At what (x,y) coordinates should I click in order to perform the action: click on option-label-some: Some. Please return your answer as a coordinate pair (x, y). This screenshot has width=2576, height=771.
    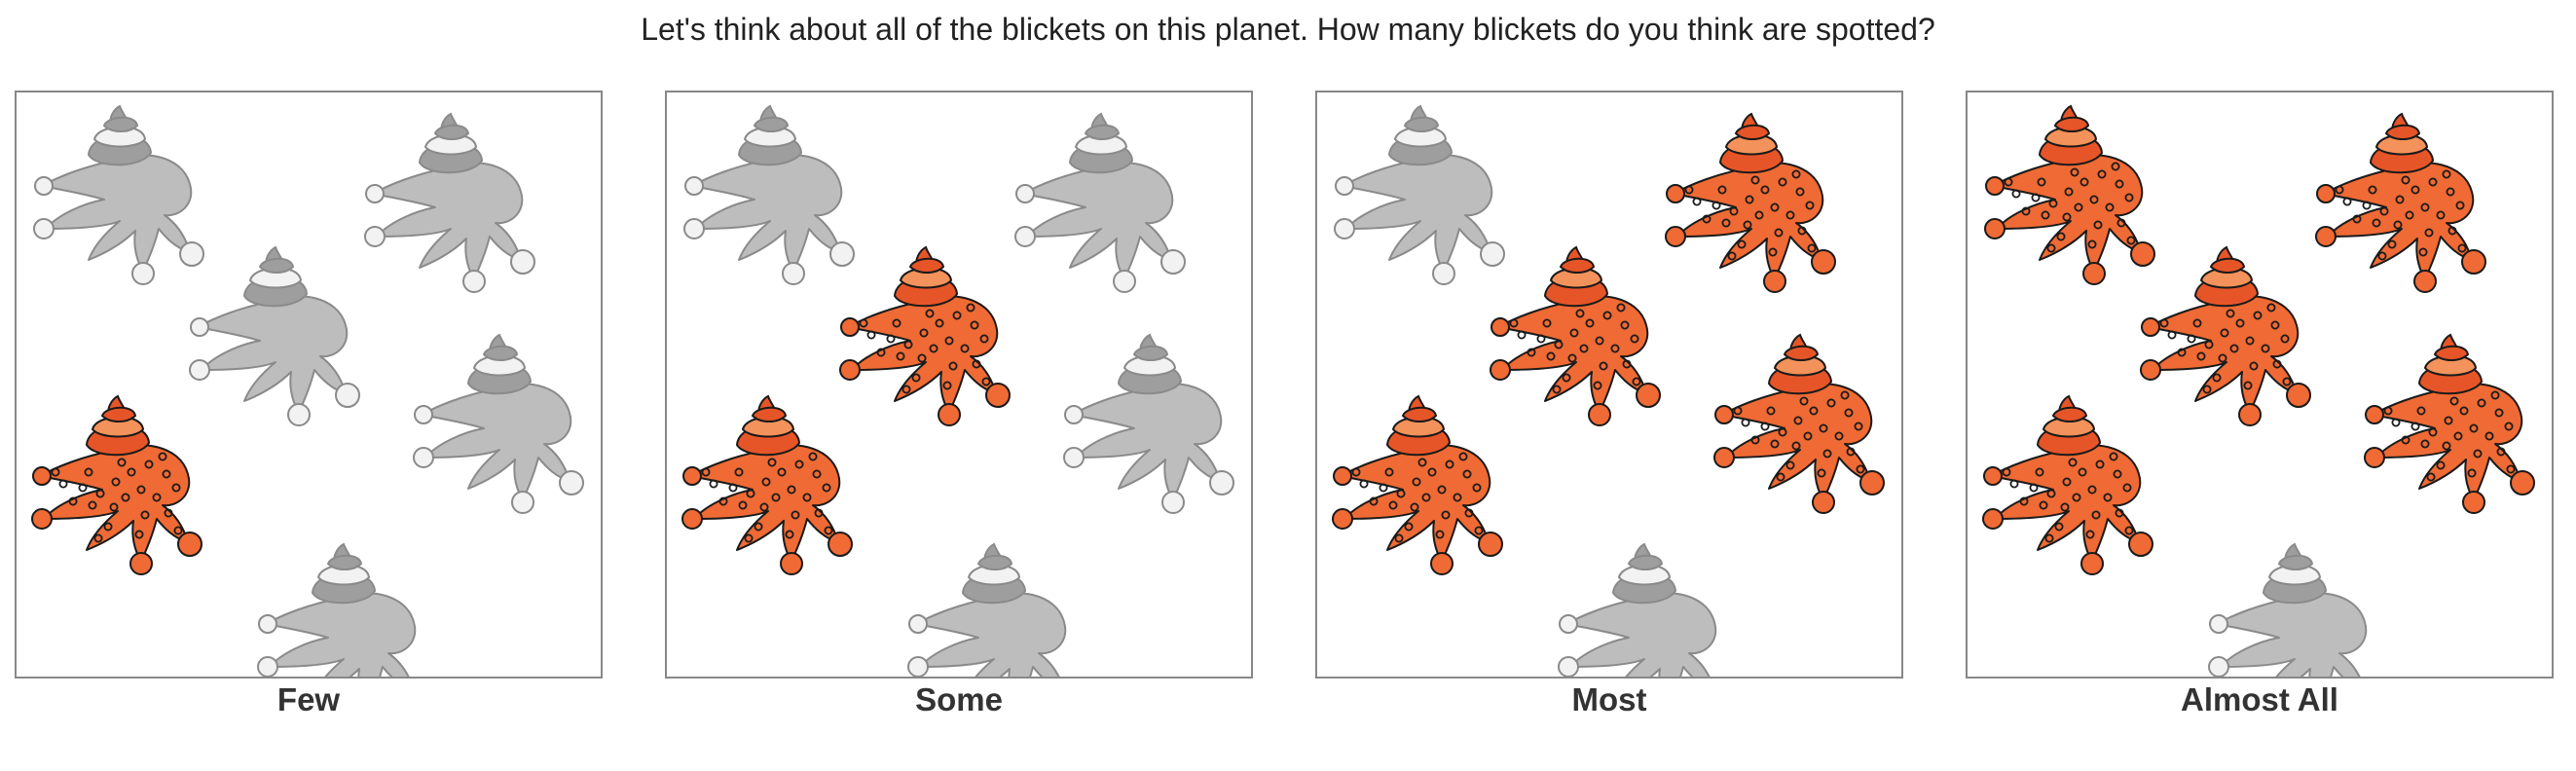
    Looking at the image, I should click on (959, 699).